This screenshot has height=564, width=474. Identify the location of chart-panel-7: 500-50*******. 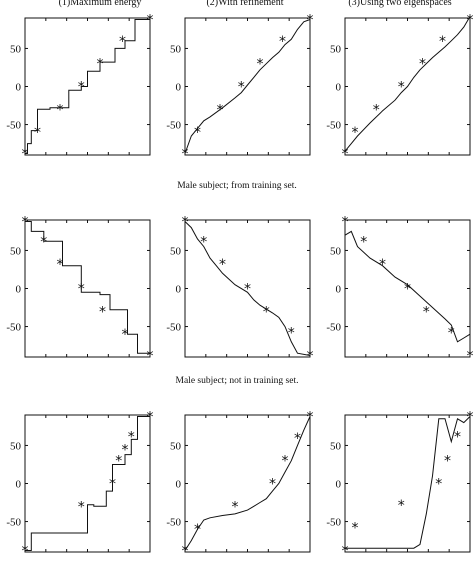
(79, 485).